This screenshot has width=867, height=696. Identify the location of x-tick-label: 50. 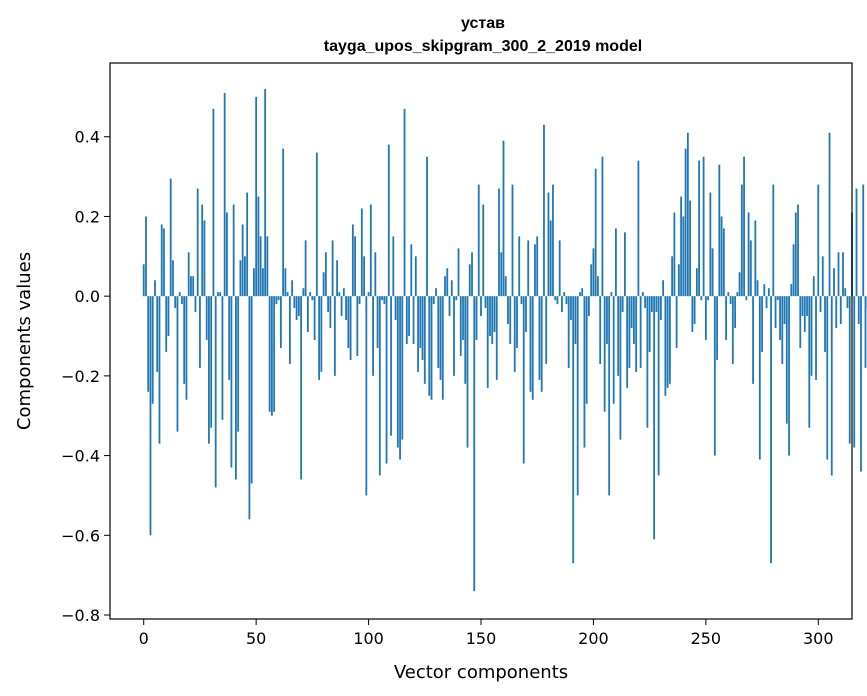
(256, 638).